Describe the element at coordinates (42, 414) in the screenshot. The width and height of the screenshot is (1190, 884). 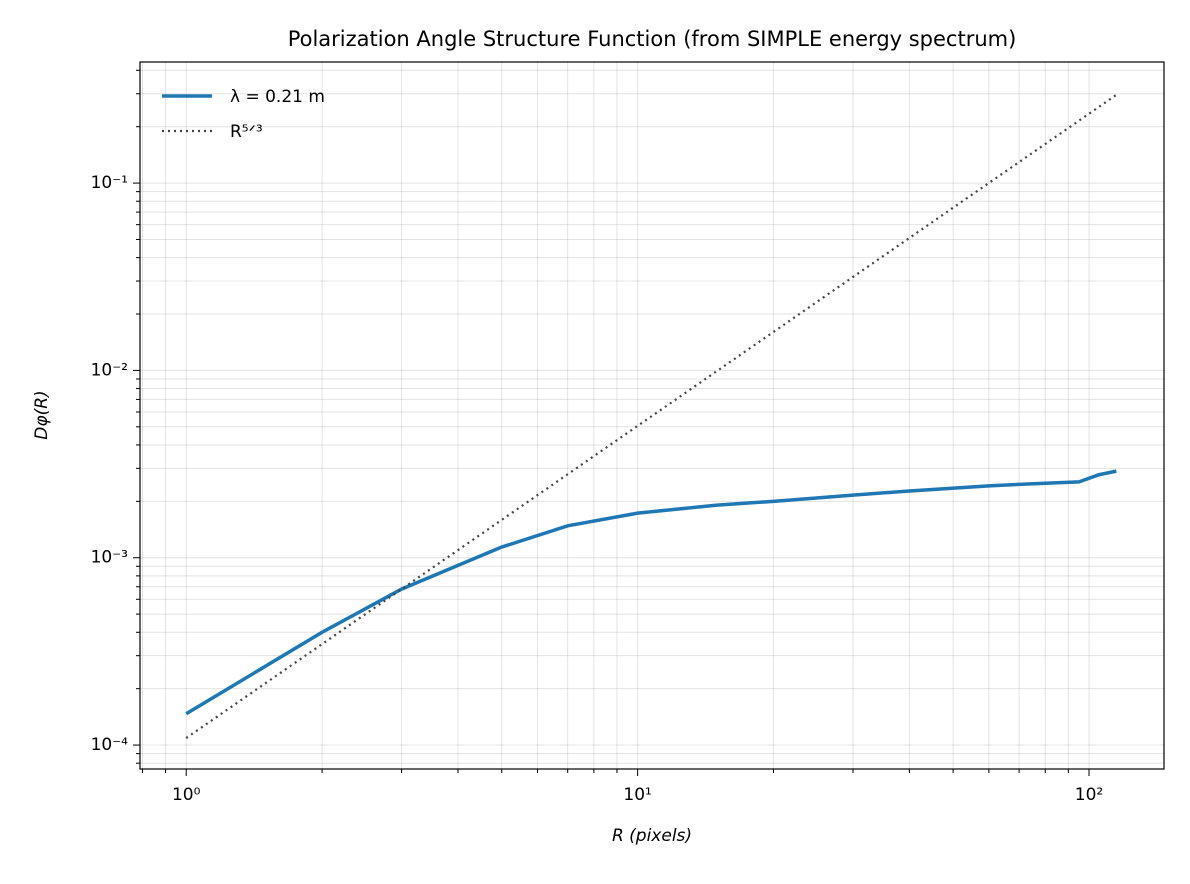
I see `y-axis-label: Dφ(R)` at that location.